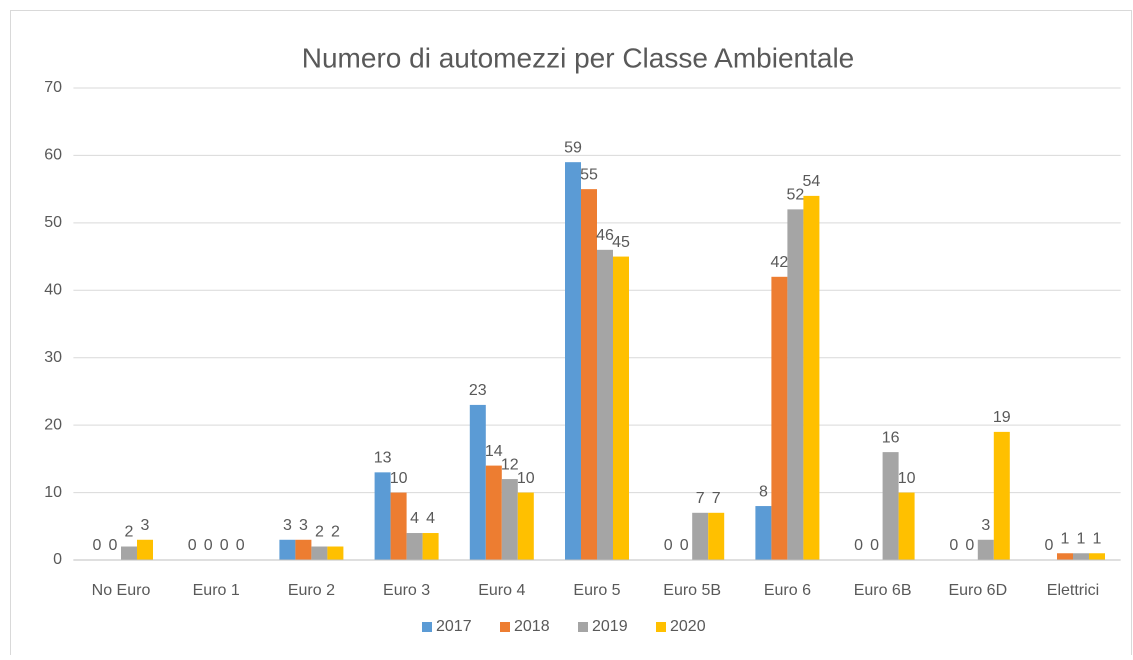 This screenshot has width=1133, height=660. Describe the element at coordinates (596, 590) in the screenshot. I see `x-tick-label: Euro 5` at that location.